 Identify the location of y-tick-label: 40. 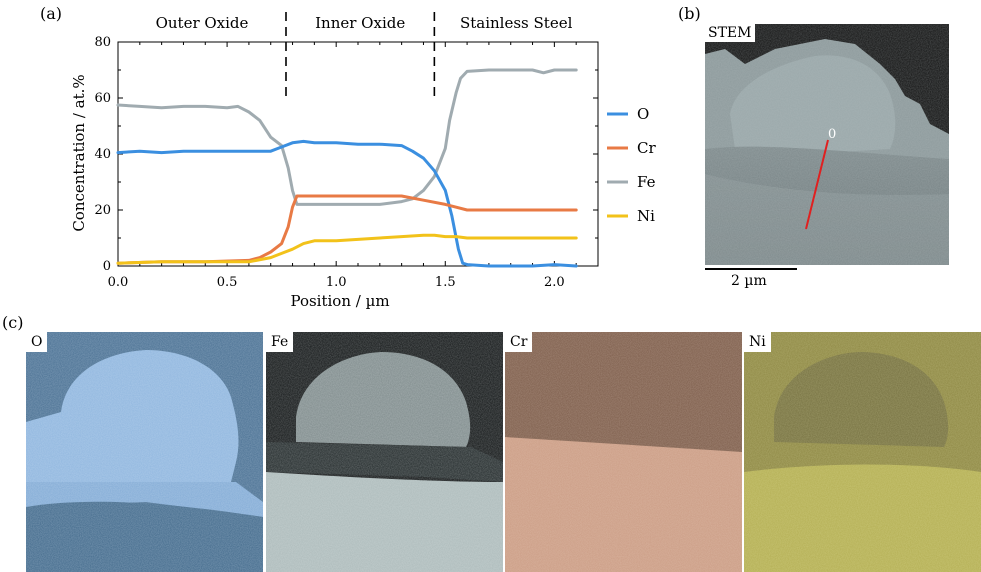
(102, 154).